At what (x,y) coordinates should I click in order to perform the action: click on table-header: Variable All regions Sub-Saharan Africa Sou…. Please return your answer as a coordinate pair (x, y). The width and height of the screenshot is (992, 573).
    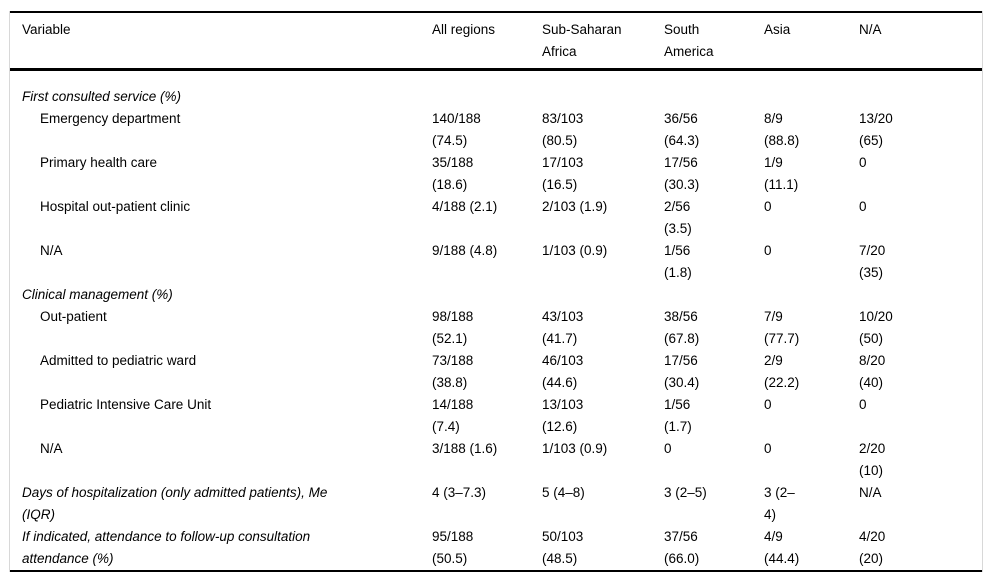
    Looking at the image, I should click on (496, 41).